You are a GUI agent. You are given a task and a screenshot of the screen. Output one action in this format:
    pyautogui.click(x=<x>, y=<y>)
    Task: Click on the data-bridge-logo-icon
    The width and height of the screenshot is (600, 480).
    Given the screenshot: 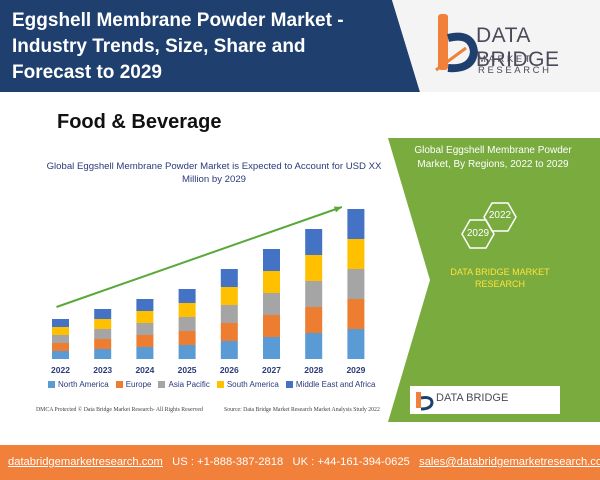 What is the action you would take?
    pyautogui.click(x=457, y=43)
    